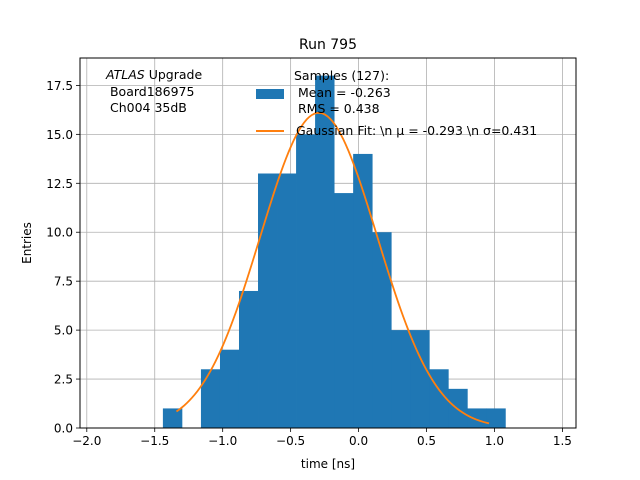 The width and height of the screenshot is (640, 480). I want to click on atlas-upgrade: Upgrade, so click(174, 74).